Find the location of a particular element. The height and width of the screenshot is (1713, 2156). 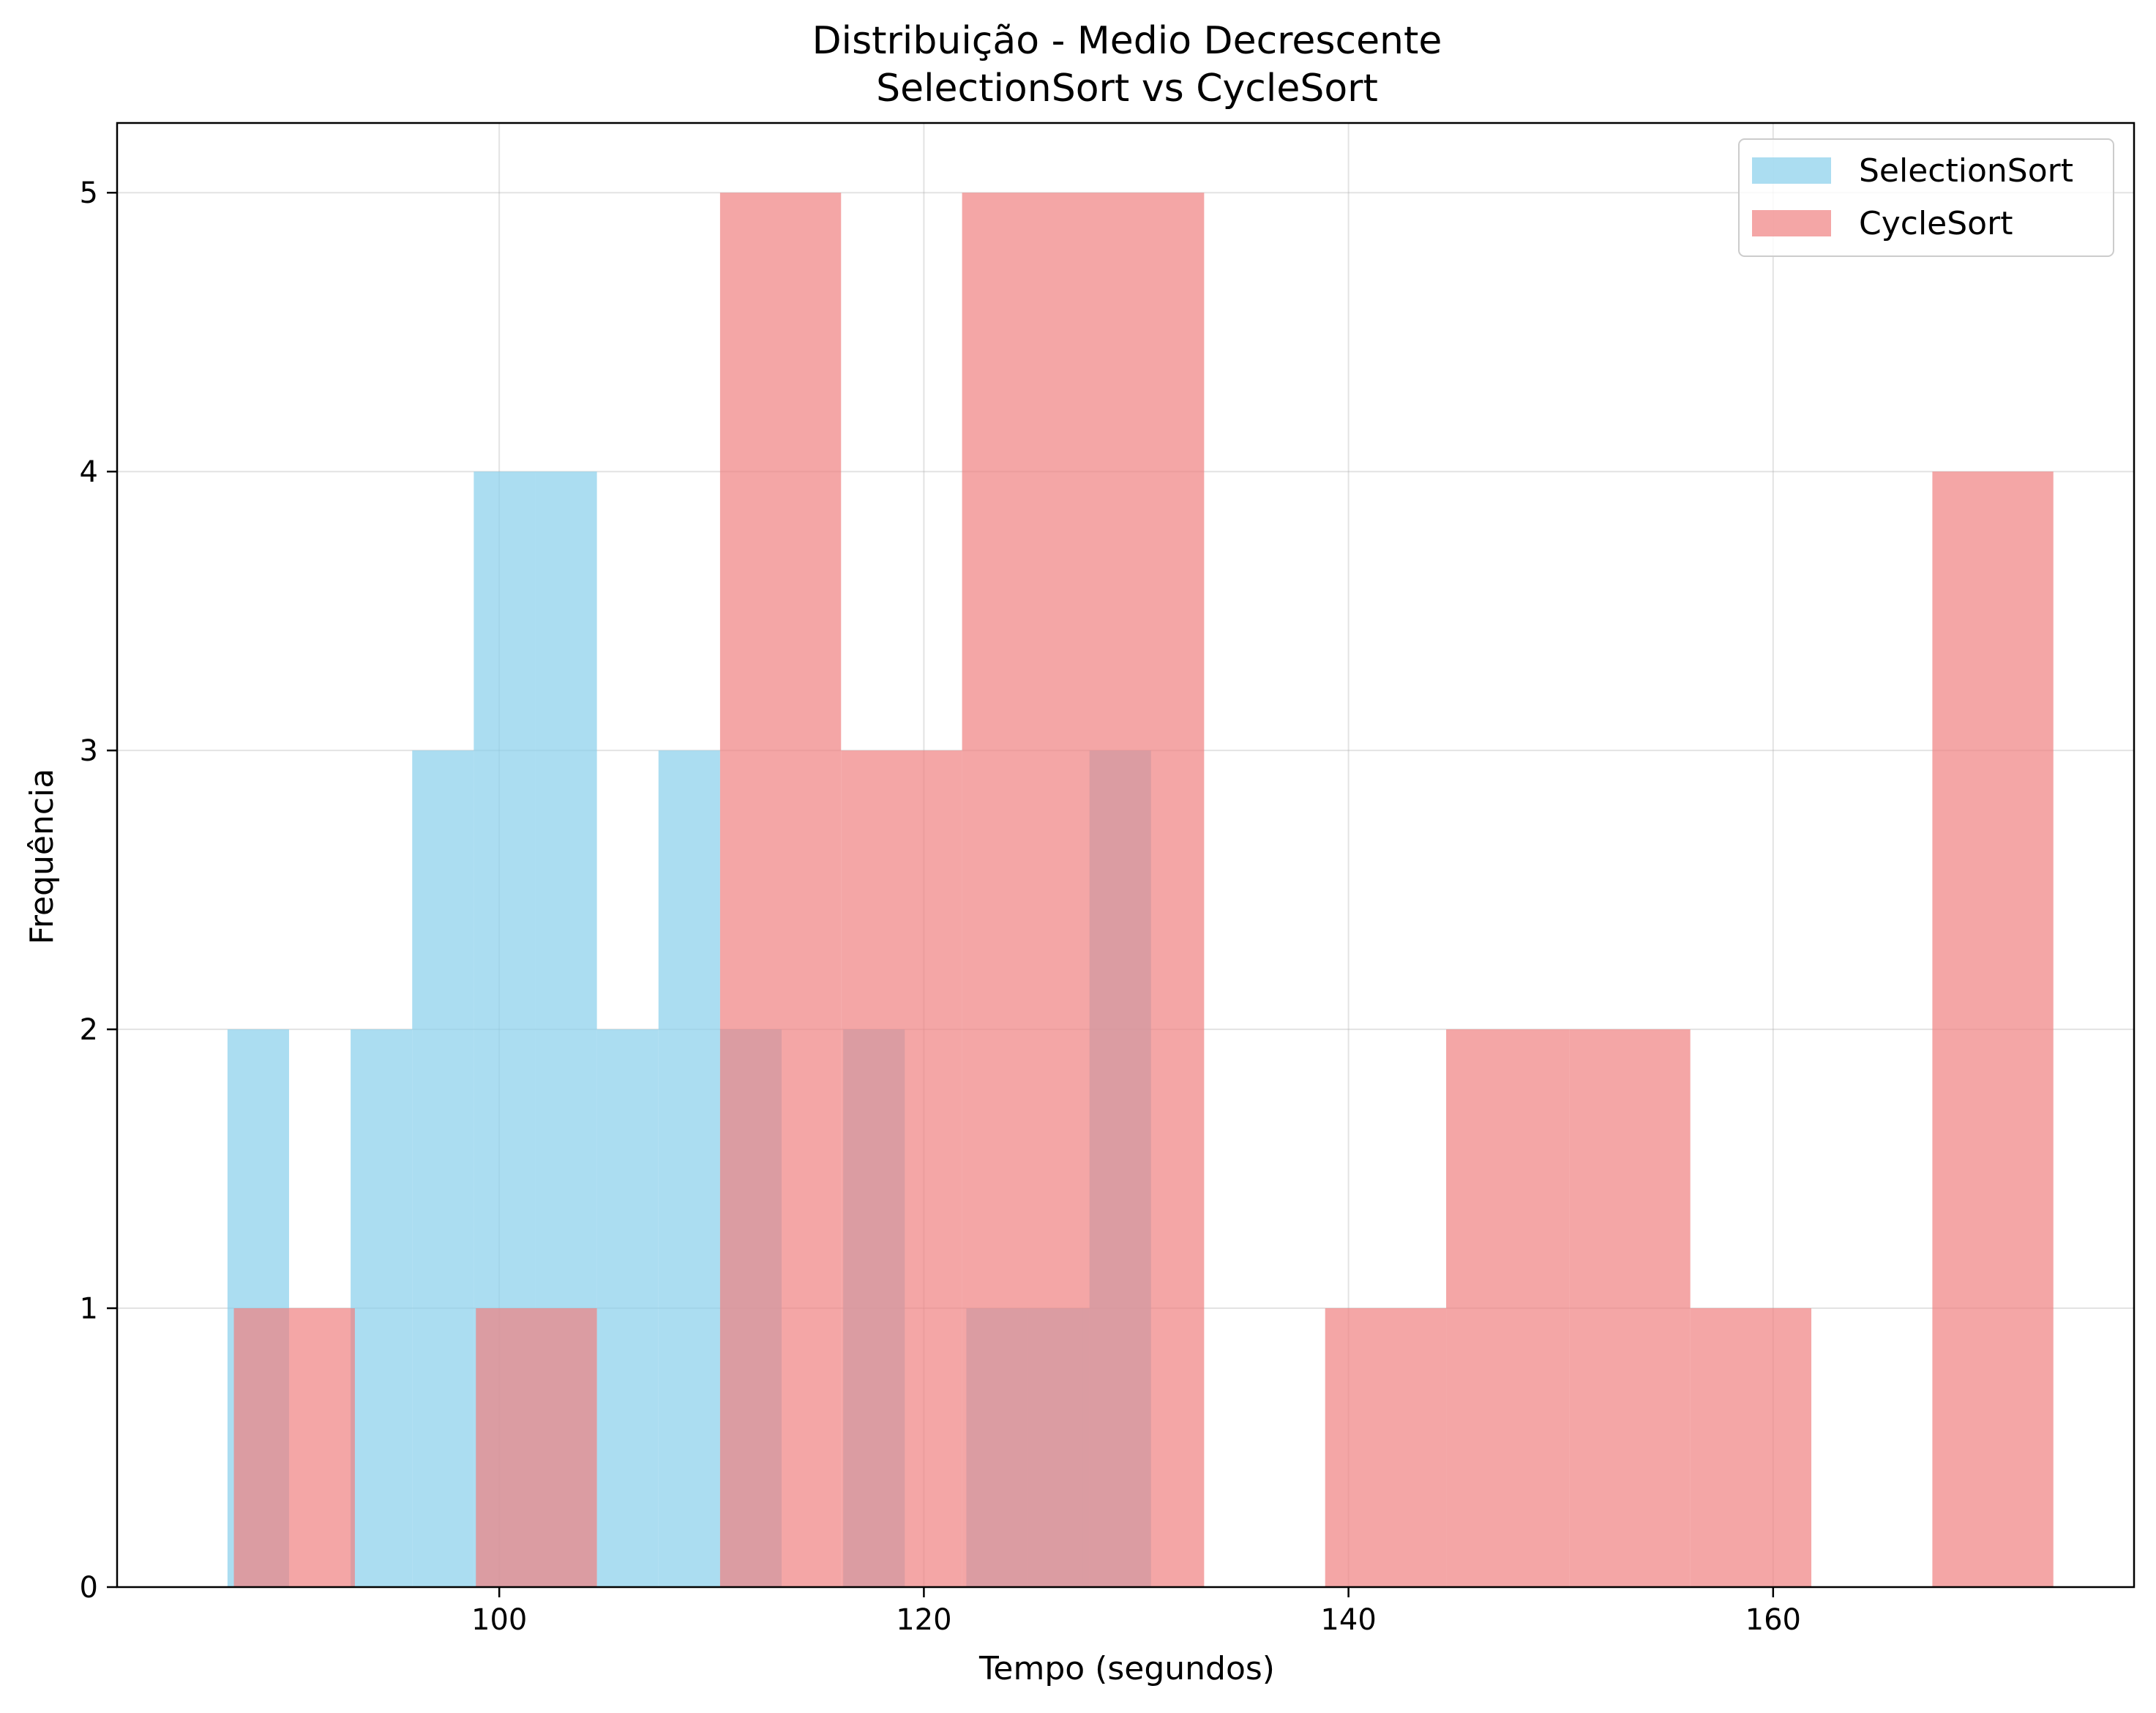

x-tick-label: 100 is located at coordinates (499, 1620).